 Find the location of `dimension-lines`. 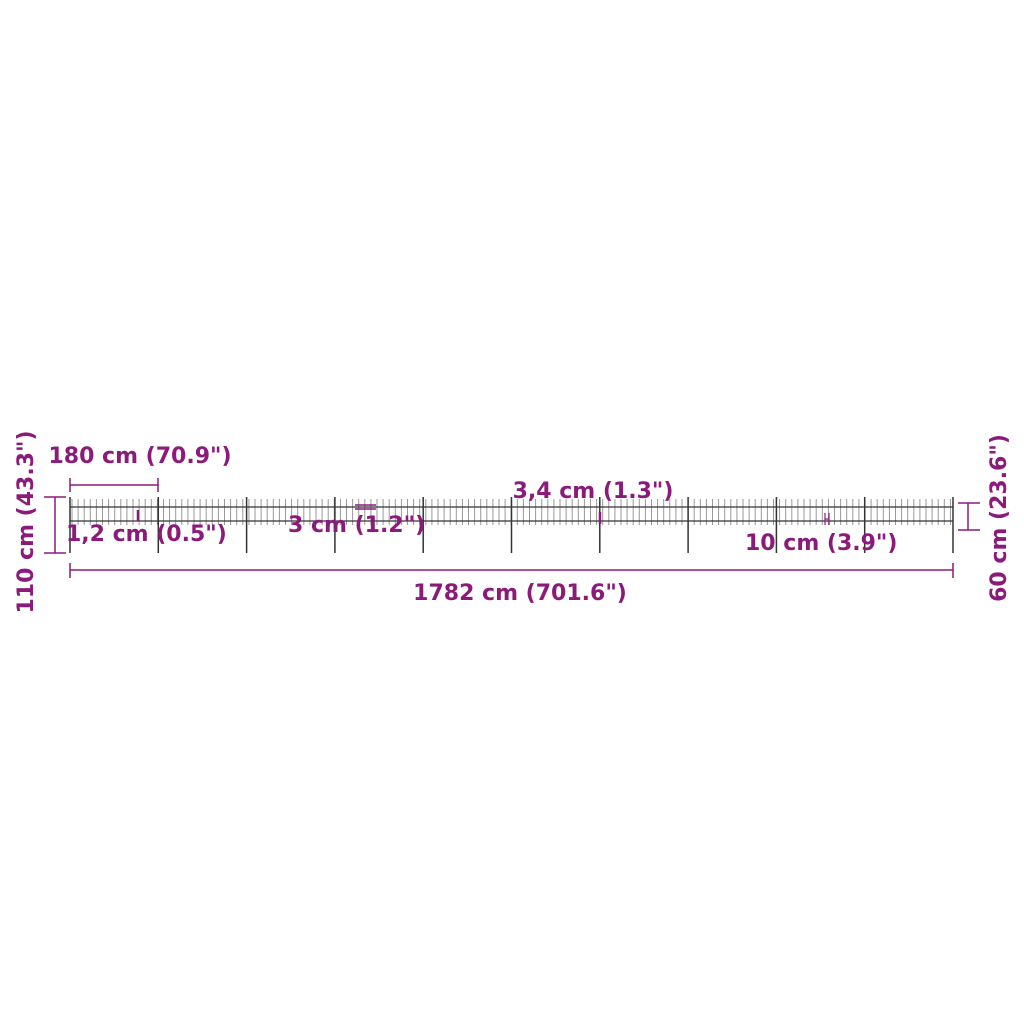

dimension-lines is located at coordinates (512, 528).